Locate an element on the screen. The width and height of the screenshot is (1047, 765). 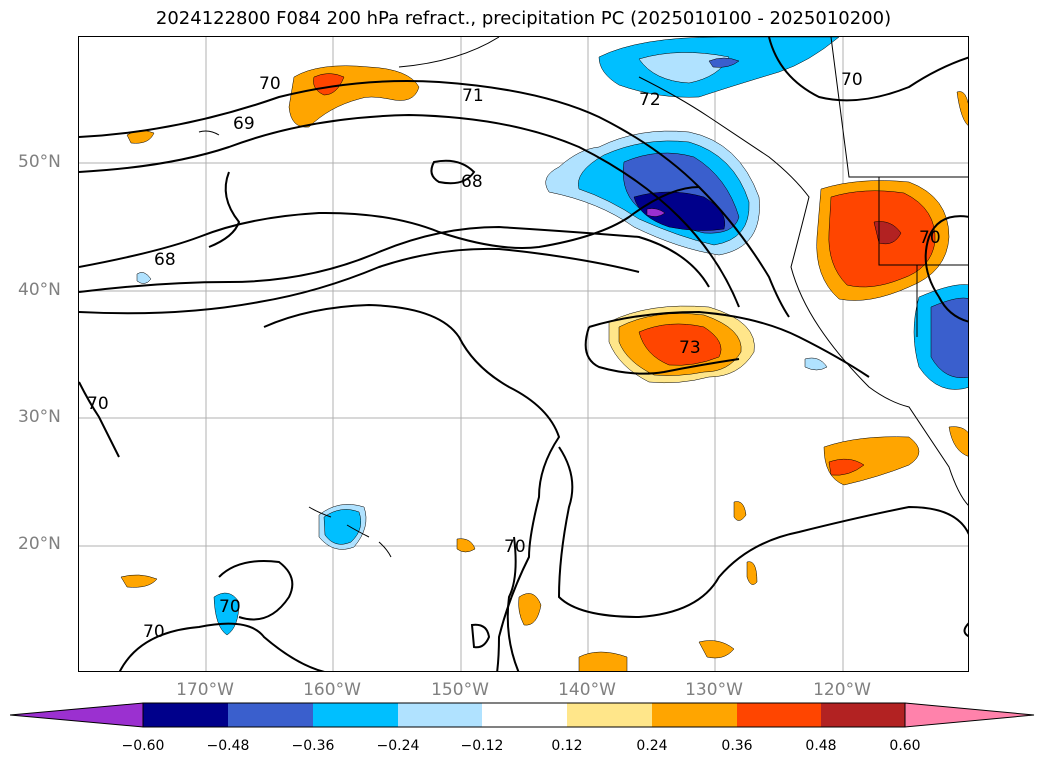
colorbar-tick: 0.36 is located at coordinates (737, 746).